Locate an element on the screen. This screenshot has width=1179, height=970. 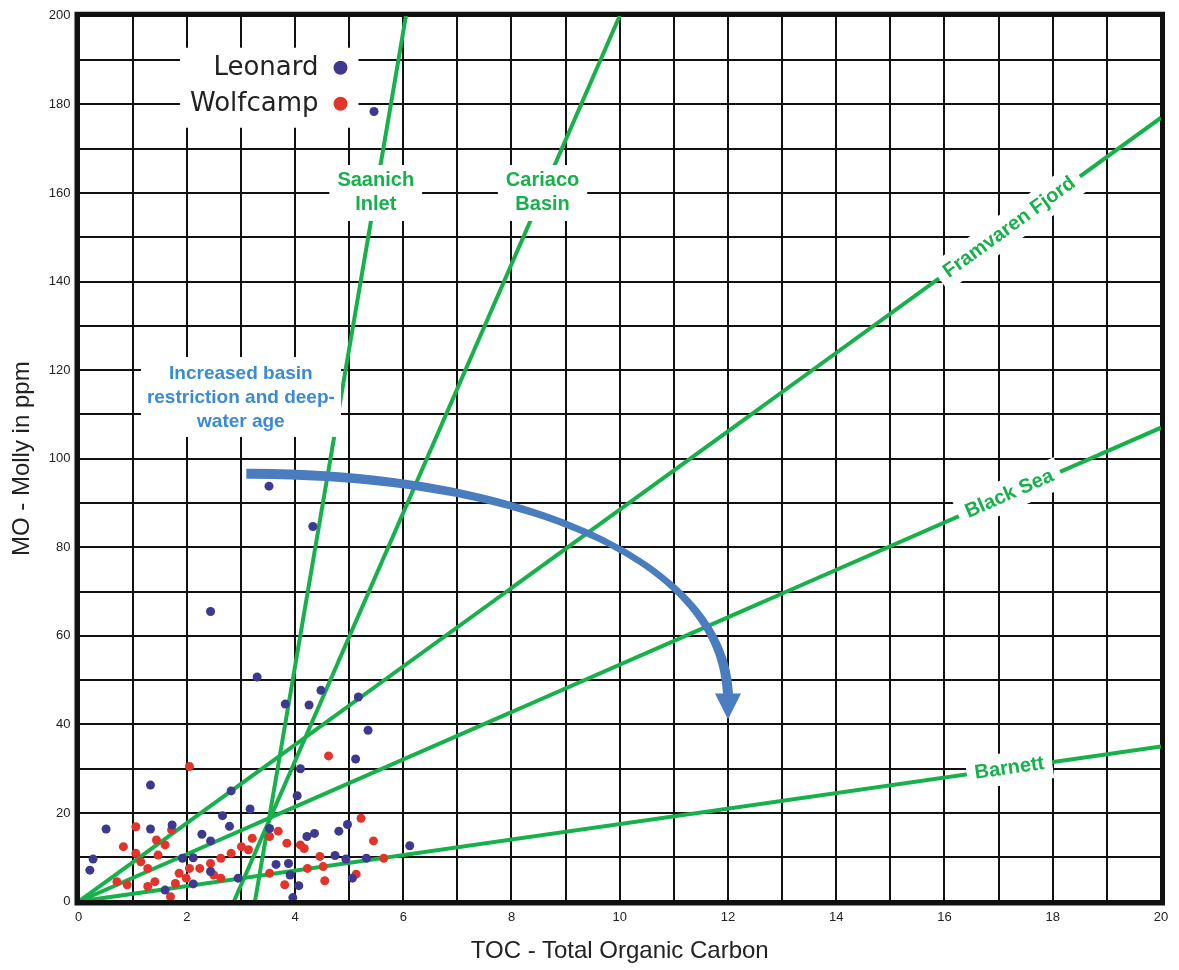
legend-label: Leonard is located at coordinates (266, 65).